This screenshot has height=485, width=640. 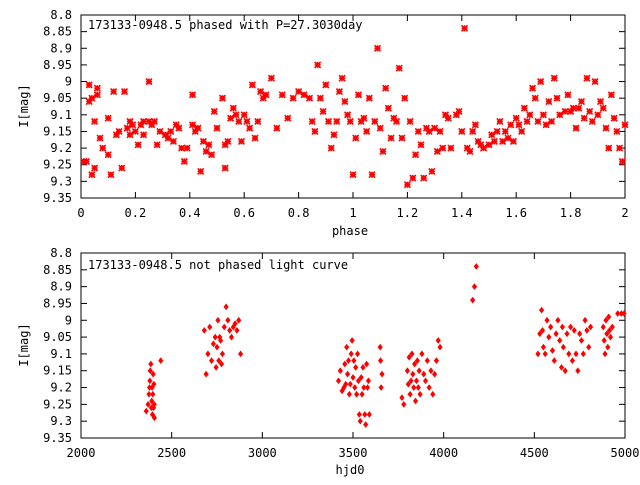 What do you see at coordinates (57, 303) in the screenshot?
I see `y-tick-label: 8.95` at bounding box center [57, 303].